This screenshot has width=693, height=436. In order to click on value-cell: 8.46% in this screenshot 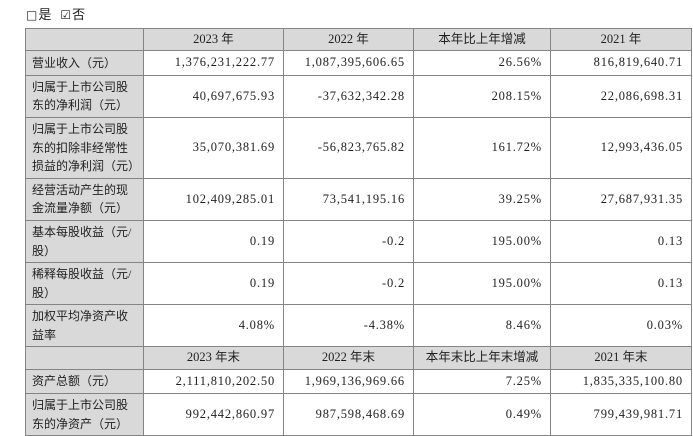, I will do `click(482, 326)`.